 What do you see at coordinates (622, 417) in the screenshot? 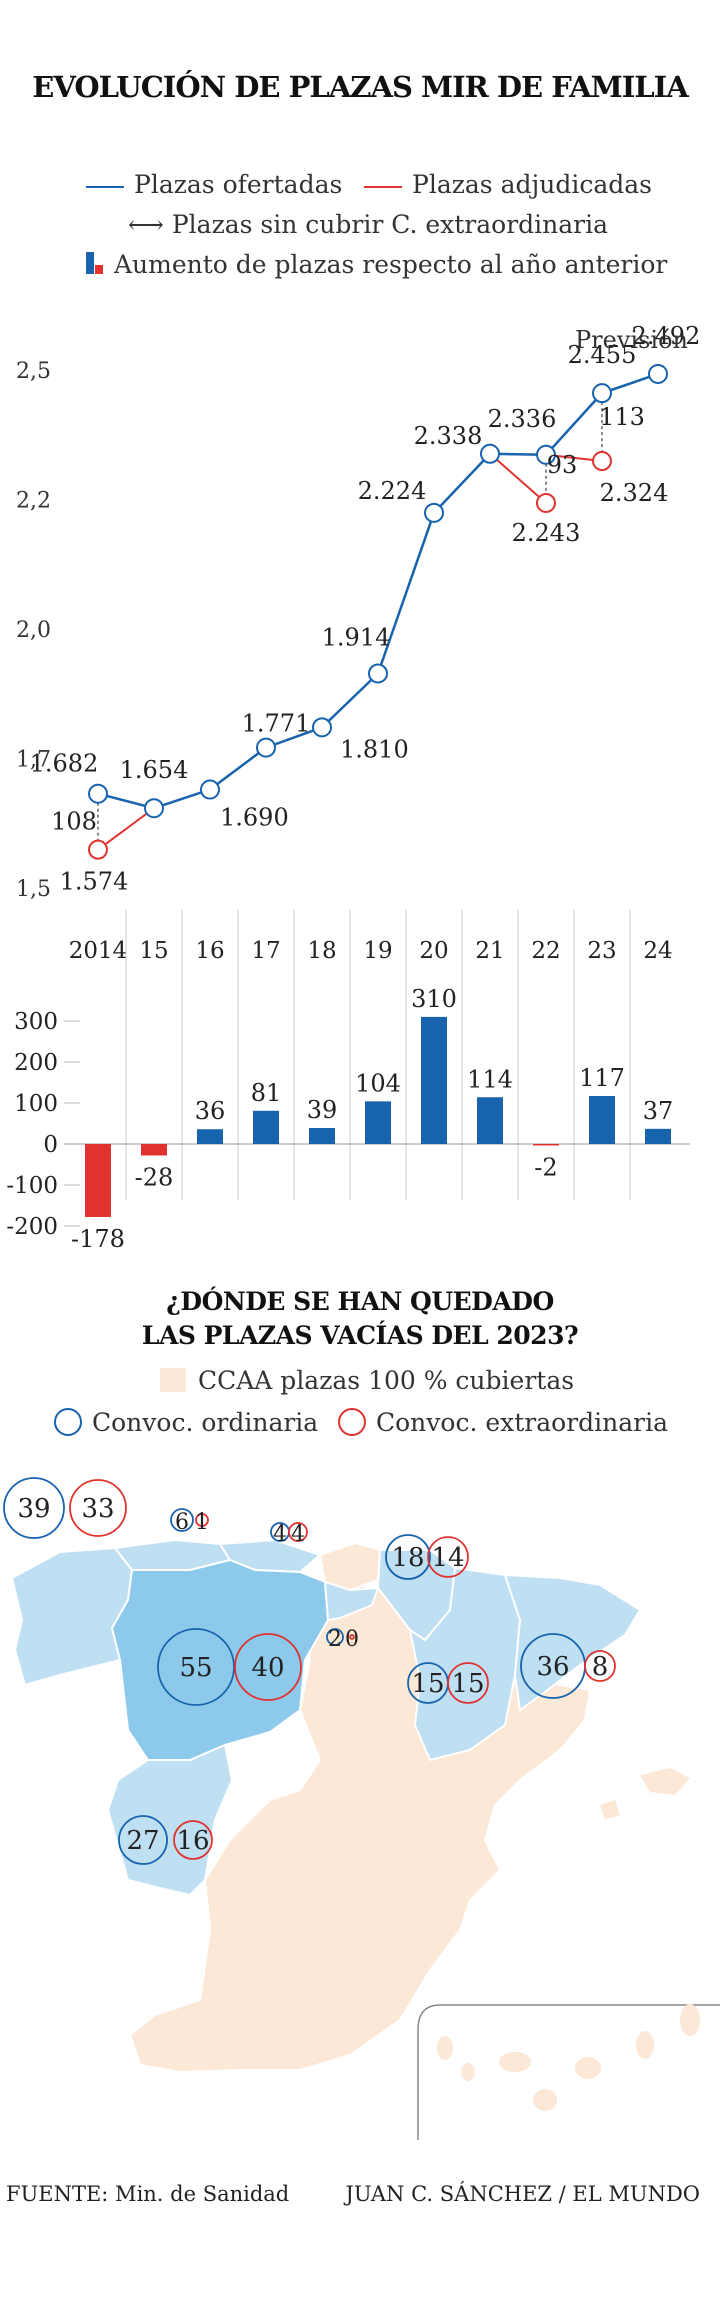
I see `gap-value-label: 113` at bounding box center [622, 417].